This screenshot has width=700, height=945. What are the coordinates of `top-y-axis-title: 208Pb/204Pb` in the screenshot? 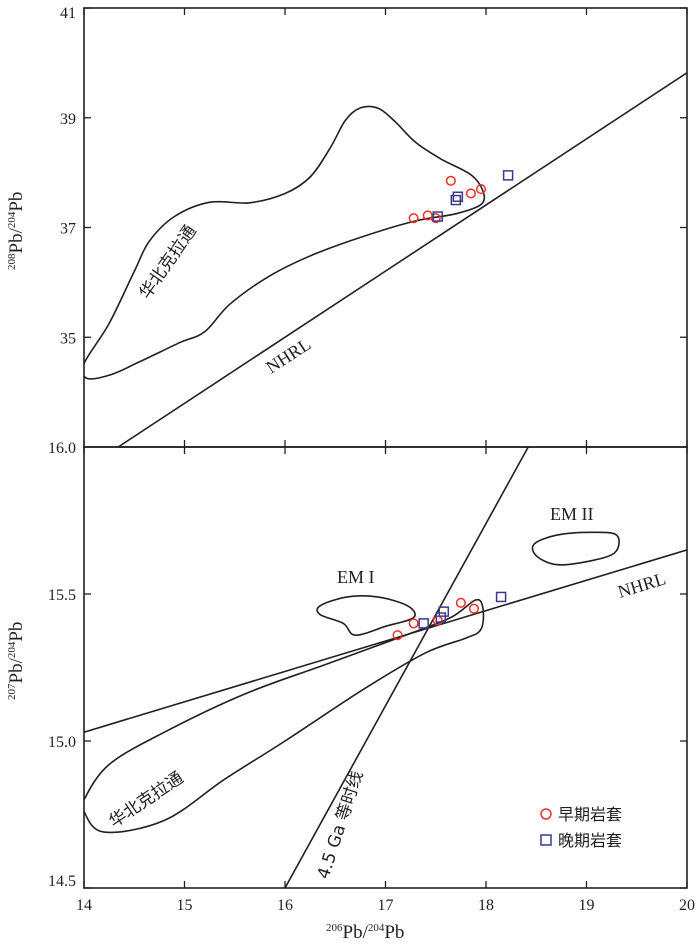 It's located at (16, 231).